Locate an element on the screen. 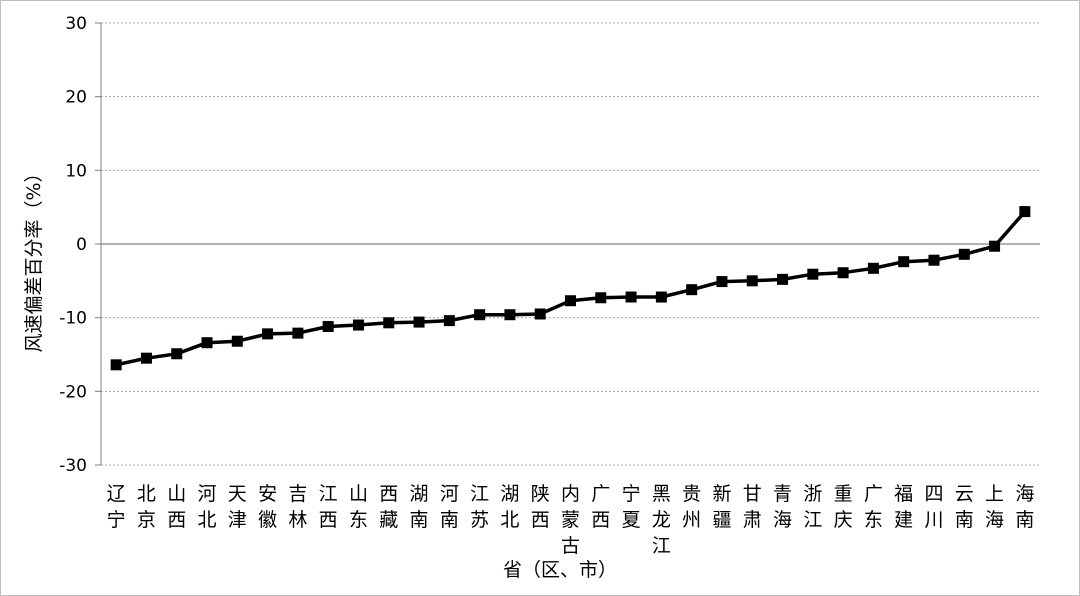 This screenshot has height=596, width=1080. data-point-山东 is located at coordinates (358, 325).